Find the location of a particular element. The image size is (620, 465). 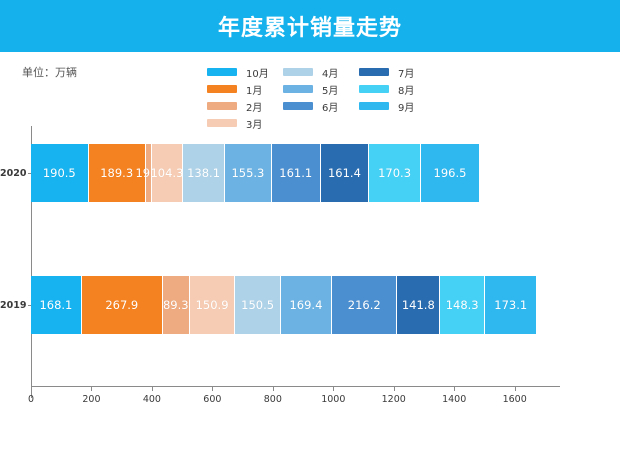

legend-column-2: 4月 5月 6月 is located at coordinates (321, 97).